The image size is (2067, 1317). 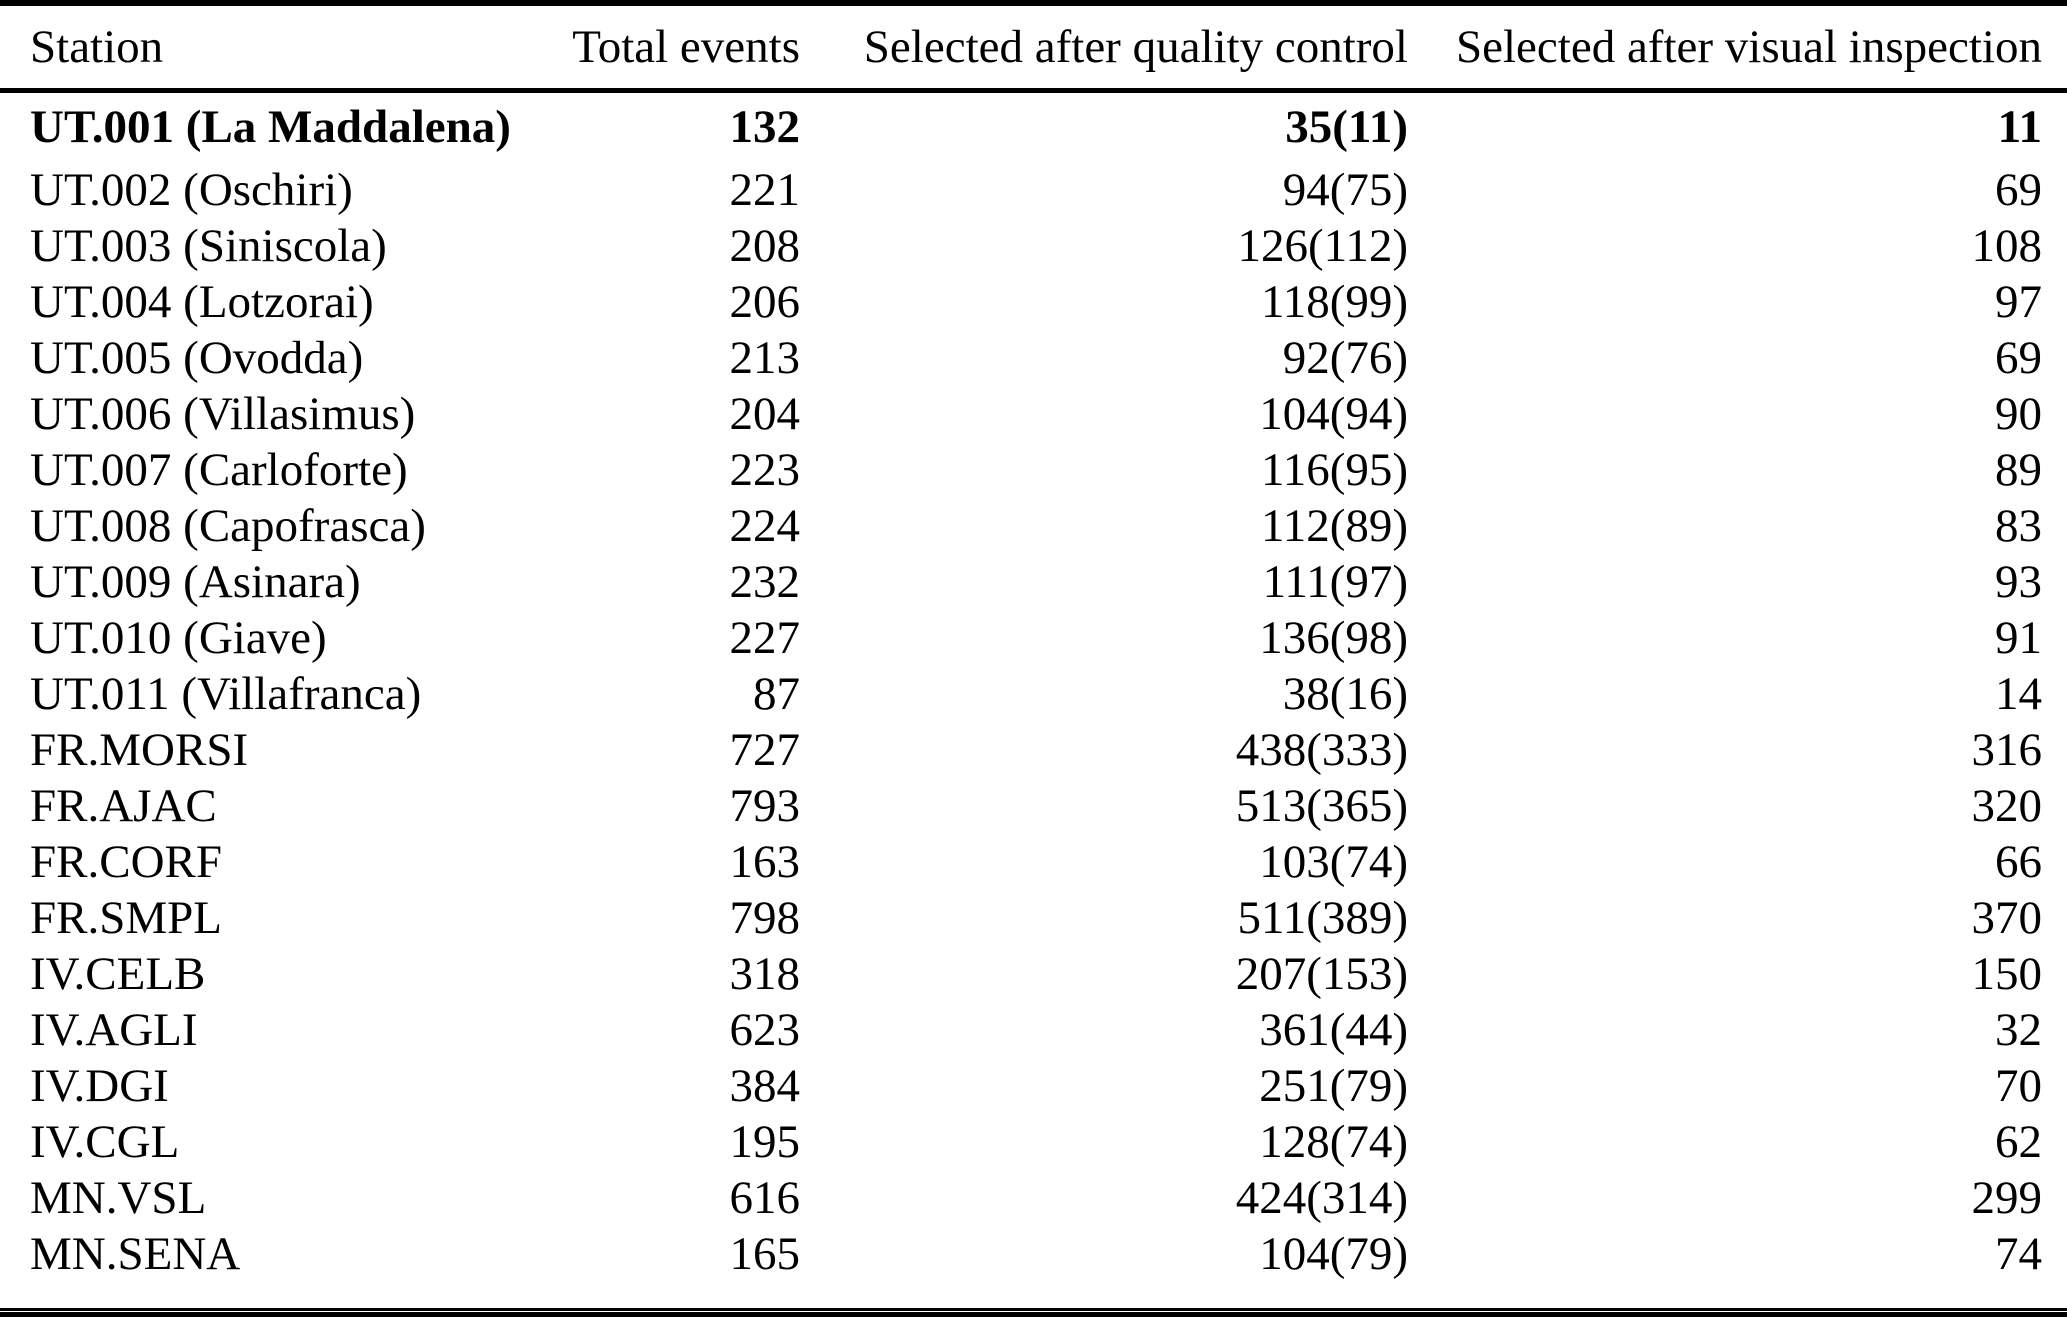 I want to click on cell-station: UT.006 (Villasimus), so click(x=223, y=414).